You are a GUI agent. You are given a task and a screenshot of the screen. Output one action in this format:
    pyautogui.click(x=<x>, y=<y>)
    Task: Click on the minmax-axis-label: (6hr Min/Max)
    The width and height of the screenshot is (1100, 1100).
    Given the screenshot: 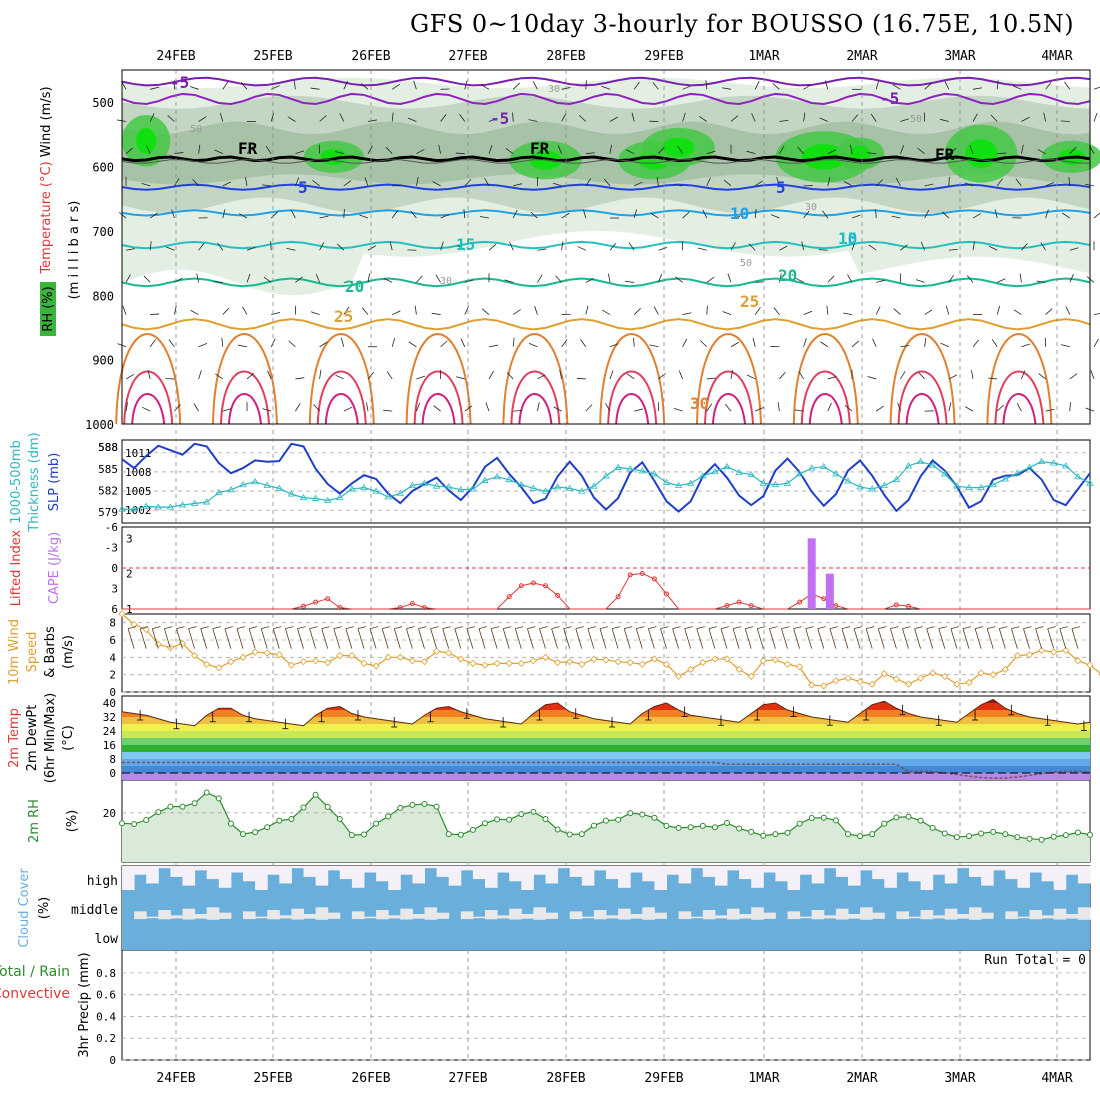 What is the action you would take?
    pyautogui.click(x=50, y=738)
    